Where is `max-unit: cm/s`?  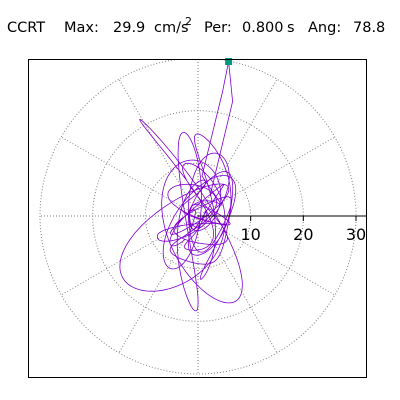 max-unit: cm/s is located at coordinates (171, 28).